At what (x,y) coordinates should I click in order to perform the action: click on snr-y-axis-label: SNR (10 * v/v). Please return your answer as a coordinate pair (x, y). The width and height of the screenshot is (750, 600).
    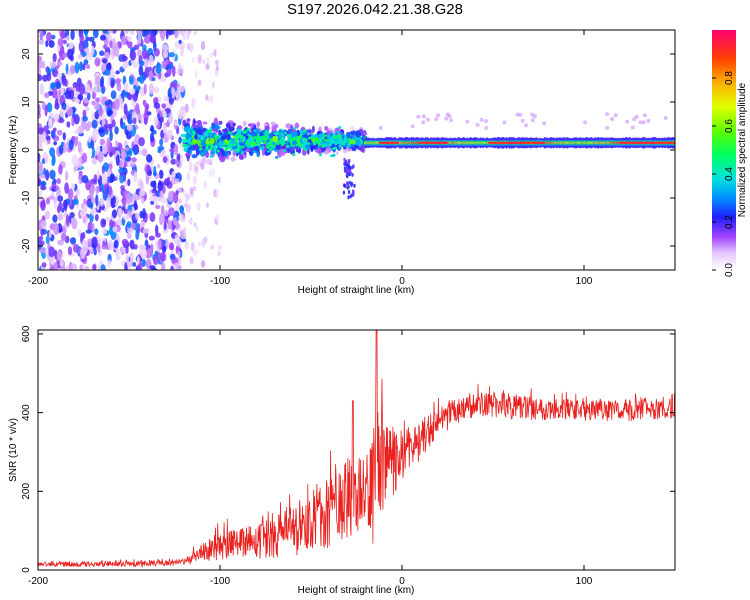
    Looking at the image, I should click on (13, 450).